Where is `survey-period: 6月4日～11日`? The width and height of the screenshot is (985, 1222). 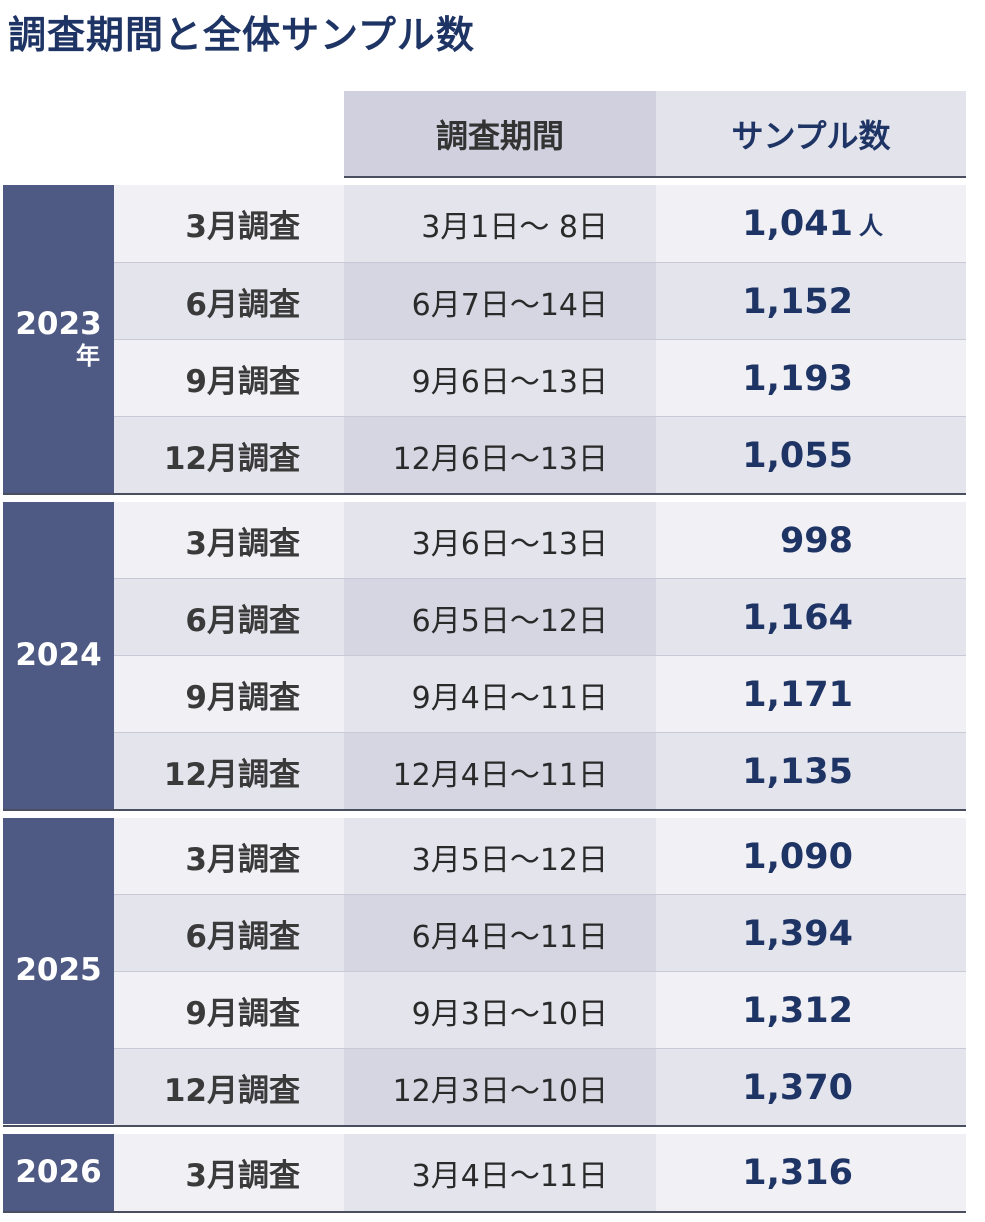 survey-period: 6月4日～11日 is located at coordinates (500, 933).